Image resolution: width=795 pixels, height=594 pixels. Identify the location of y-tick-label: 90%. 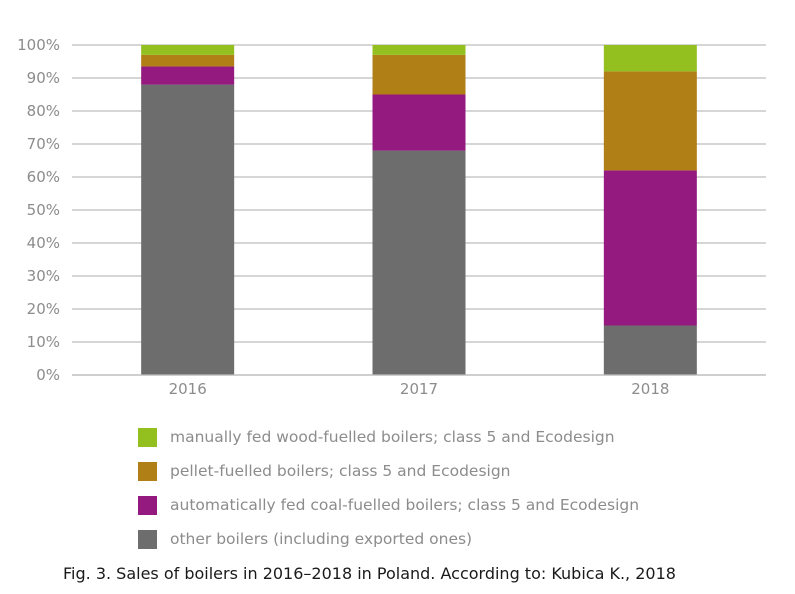
(43, 78).